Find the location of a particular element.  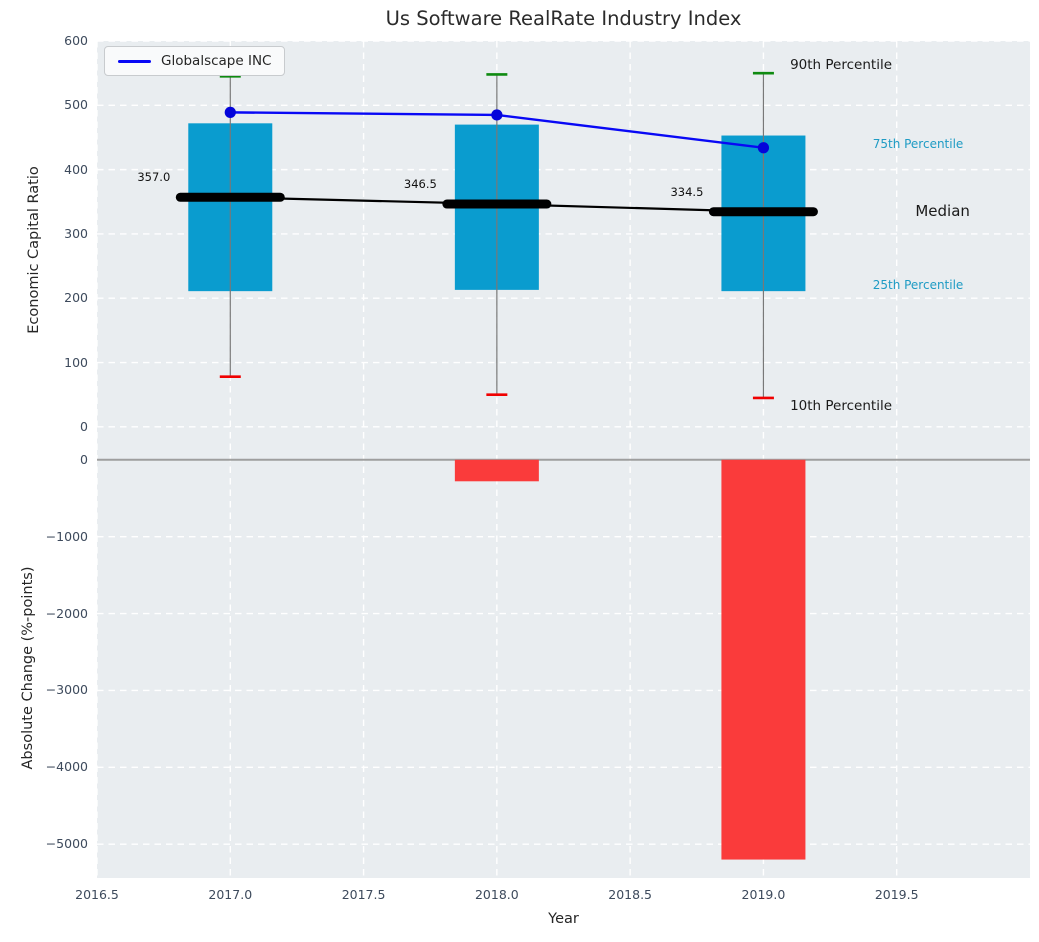

chart-title: Us Software RealRate Industry Index is located at coordinates (563, 18).